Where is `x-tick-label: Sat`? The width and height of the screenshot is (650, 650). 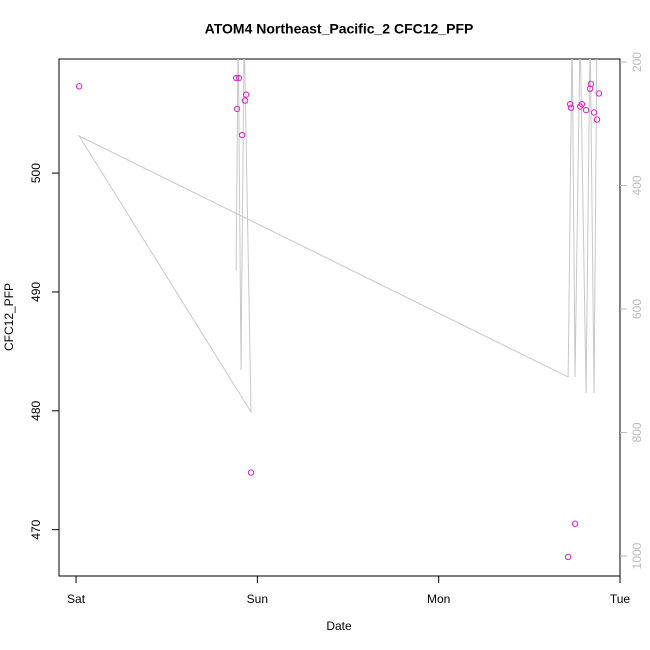 x-tick-label: Sat is located at coordinates (76, 599).